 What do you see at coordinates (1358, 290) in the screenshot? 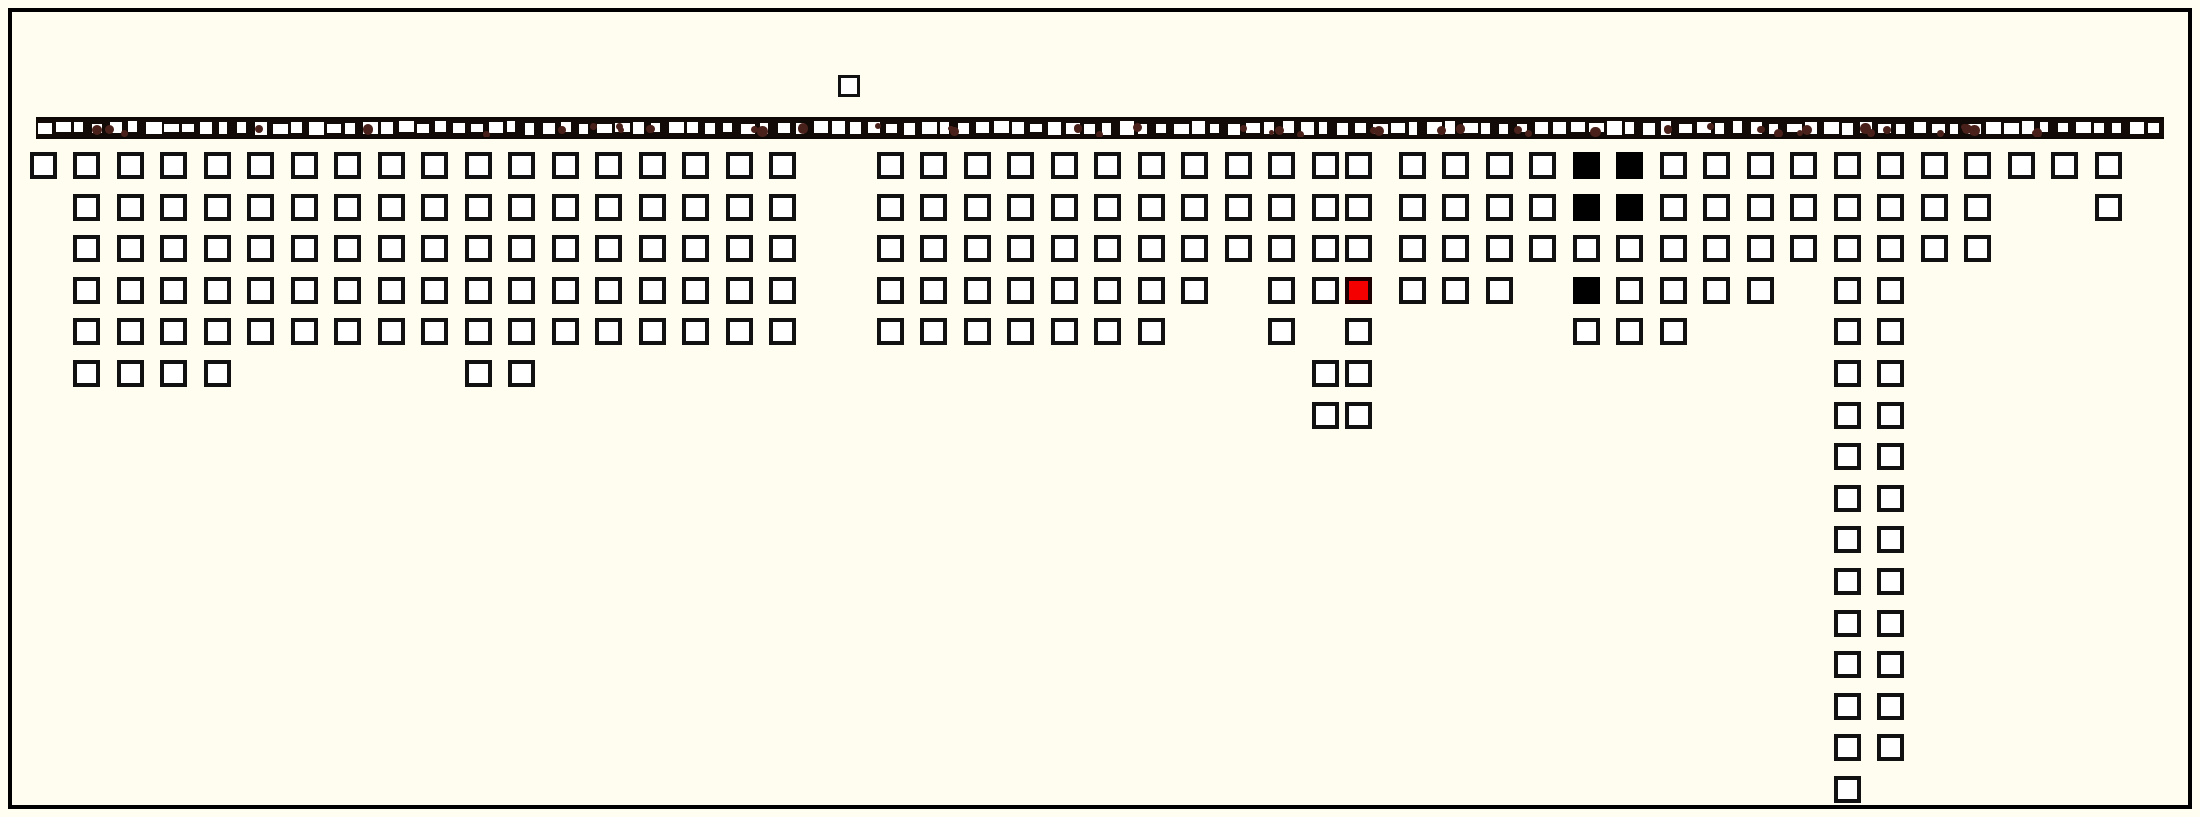
I see `selected-marker` at bounding box center [1358, 290].